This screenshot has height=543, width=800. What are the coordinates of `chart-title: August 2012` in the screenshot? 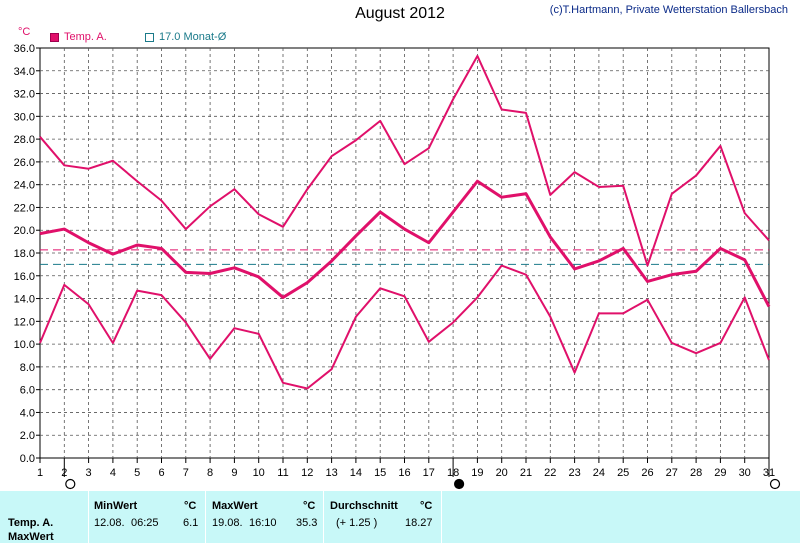 It's located at (400, 13).